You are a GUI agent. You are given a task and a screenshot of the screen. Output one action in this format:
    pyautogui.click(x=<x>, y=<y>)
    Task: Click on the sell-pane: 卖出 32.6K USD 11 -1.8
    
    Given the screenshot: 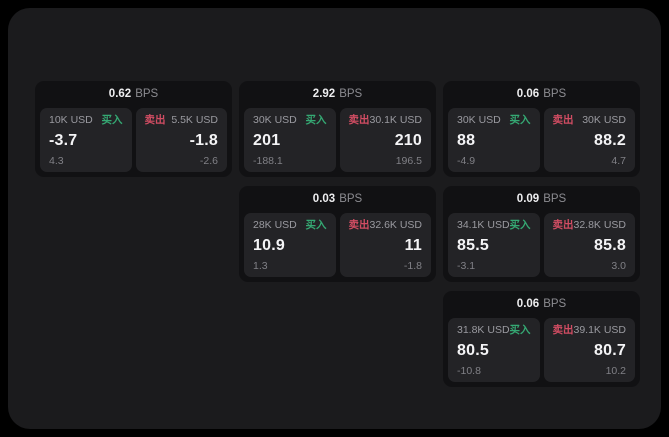 What is the action you would take?
    pyautogui.click(x=385, y=245)
    